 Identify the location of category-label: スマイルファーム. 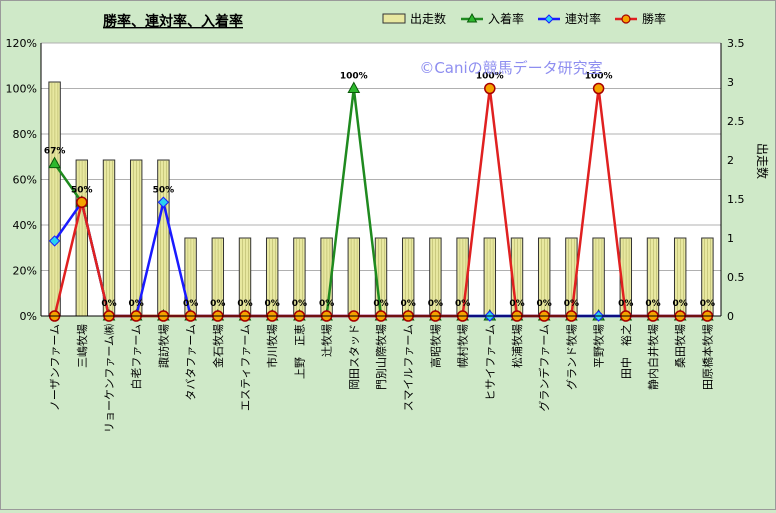
(408, 367).